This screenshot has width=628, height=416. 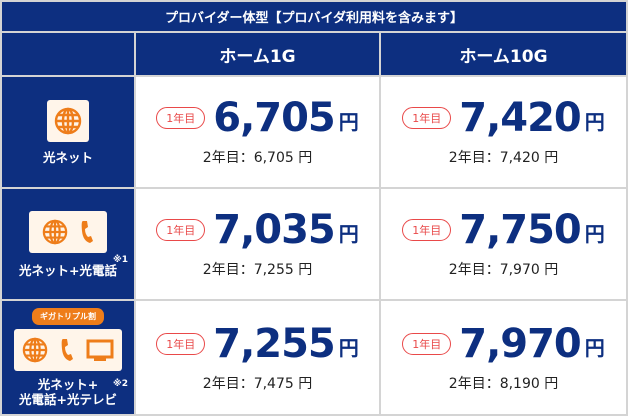 I want to click on row-label-net: 光ネット, so click(x=68, y=132).